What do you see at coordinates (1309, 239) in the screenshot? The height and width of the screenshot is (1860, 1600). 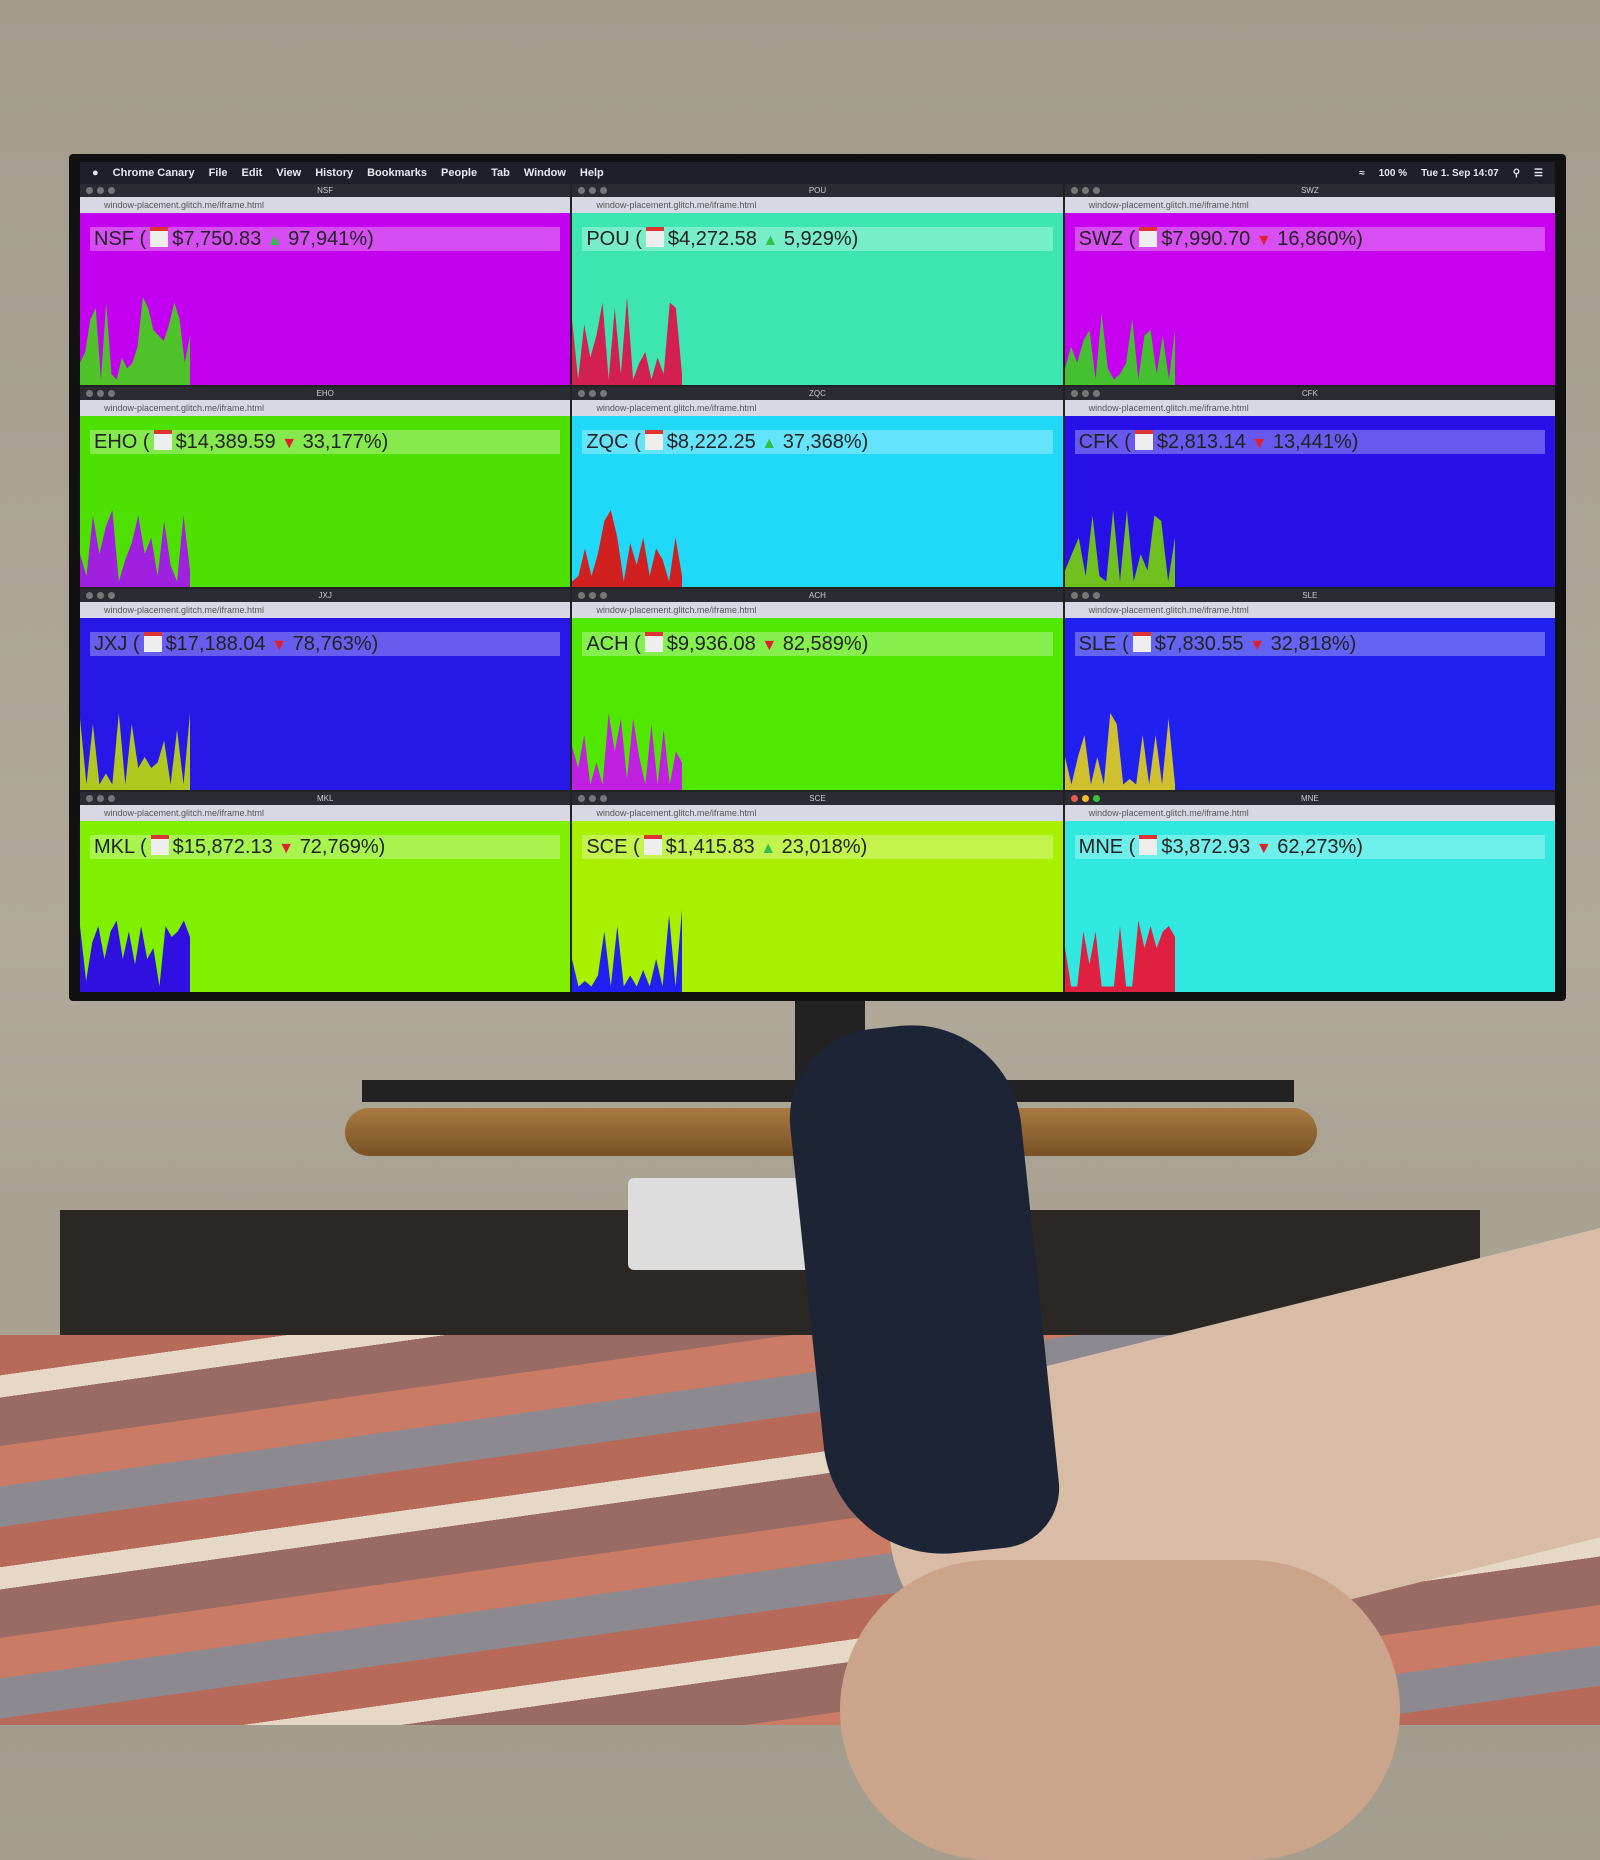 I see `stock-label: SWZ ($7,990.70 ▼ 16,860%)` at bounding box center [1309, 239].